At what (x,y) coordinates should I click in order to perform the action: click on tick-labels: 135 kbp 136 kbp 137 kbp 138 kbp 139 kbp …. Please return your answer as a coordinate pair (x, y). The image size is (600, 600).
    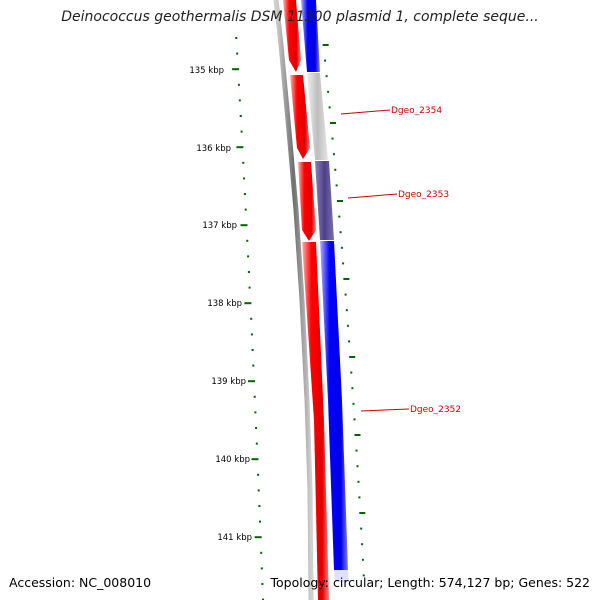
    Looking at the image, I should click on (220, 304).